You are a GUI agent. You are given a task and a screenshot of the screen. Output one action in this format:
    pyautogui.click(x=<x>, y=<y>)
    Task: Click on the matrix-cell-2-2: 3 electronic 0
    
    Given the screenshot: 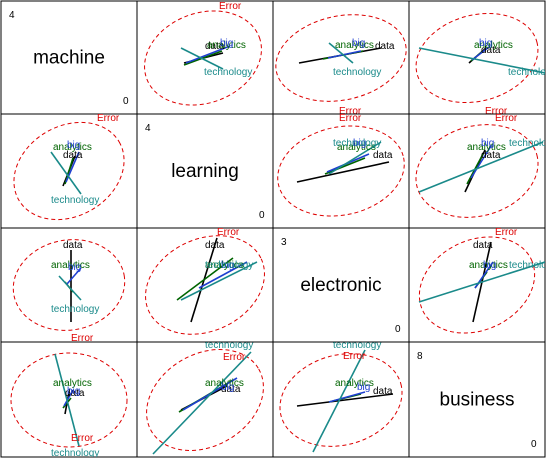 What is the action you would take?
    pyautogui.click(x=341, y=285)
    